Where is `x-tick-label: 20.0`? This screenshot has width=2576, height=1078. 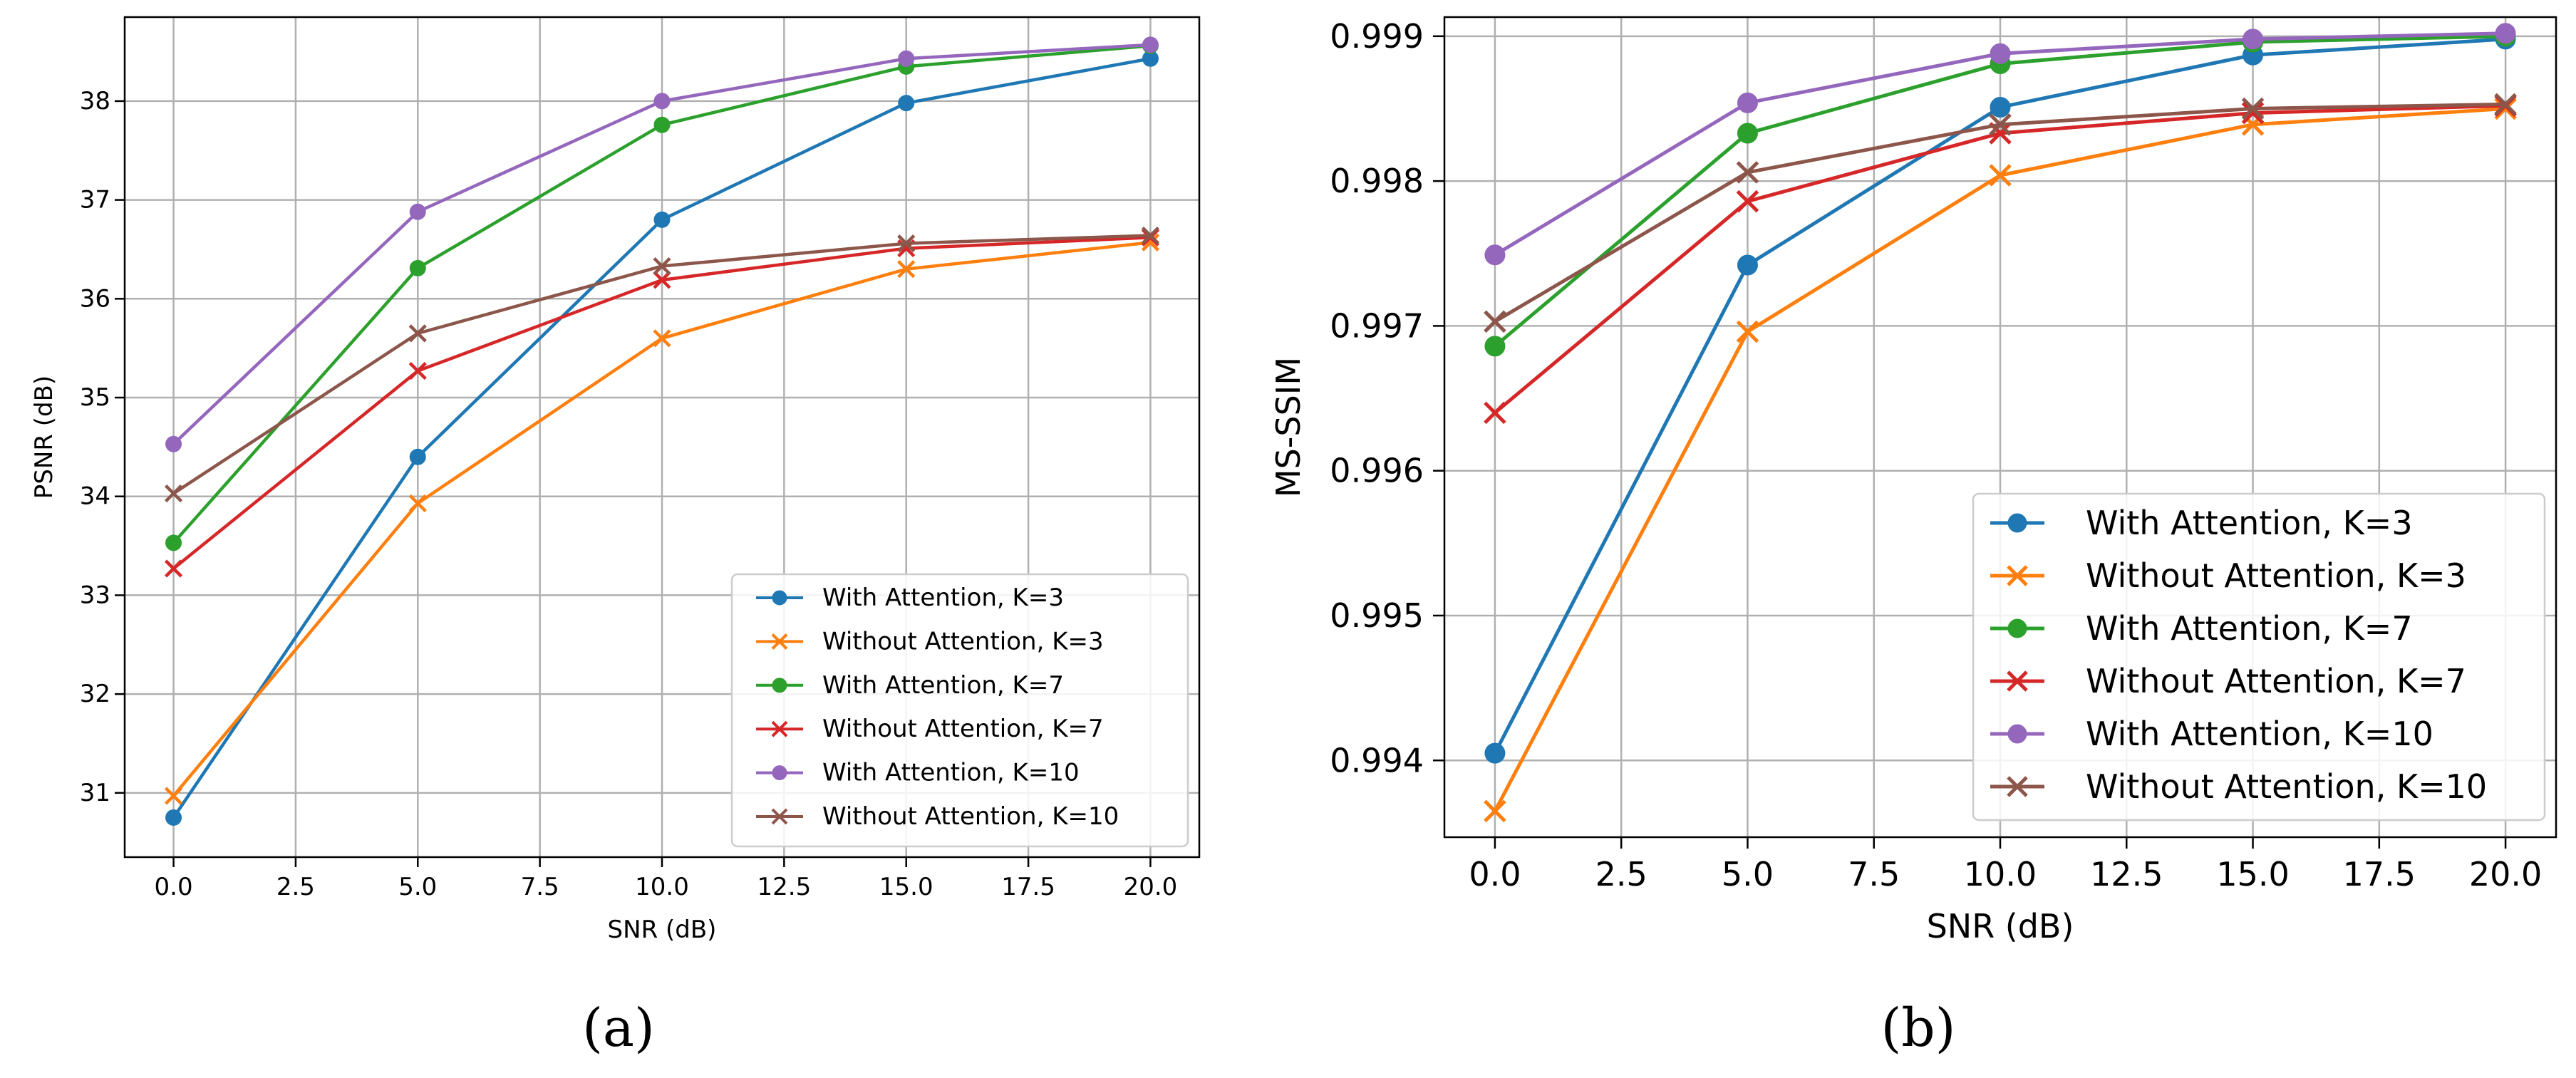
x-tick-label: 20.0 is located at coordinates (2505, 874).